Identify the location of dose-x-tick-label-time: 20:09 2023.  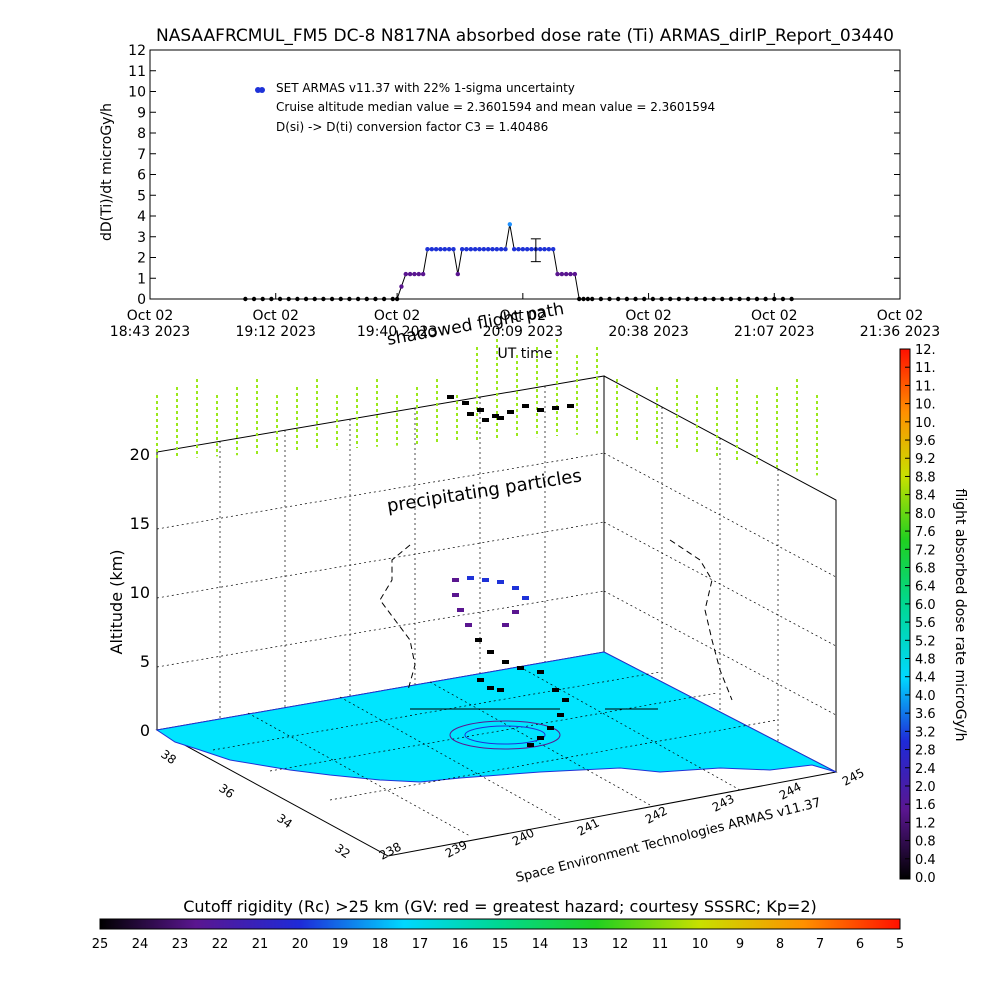
(523, 332).